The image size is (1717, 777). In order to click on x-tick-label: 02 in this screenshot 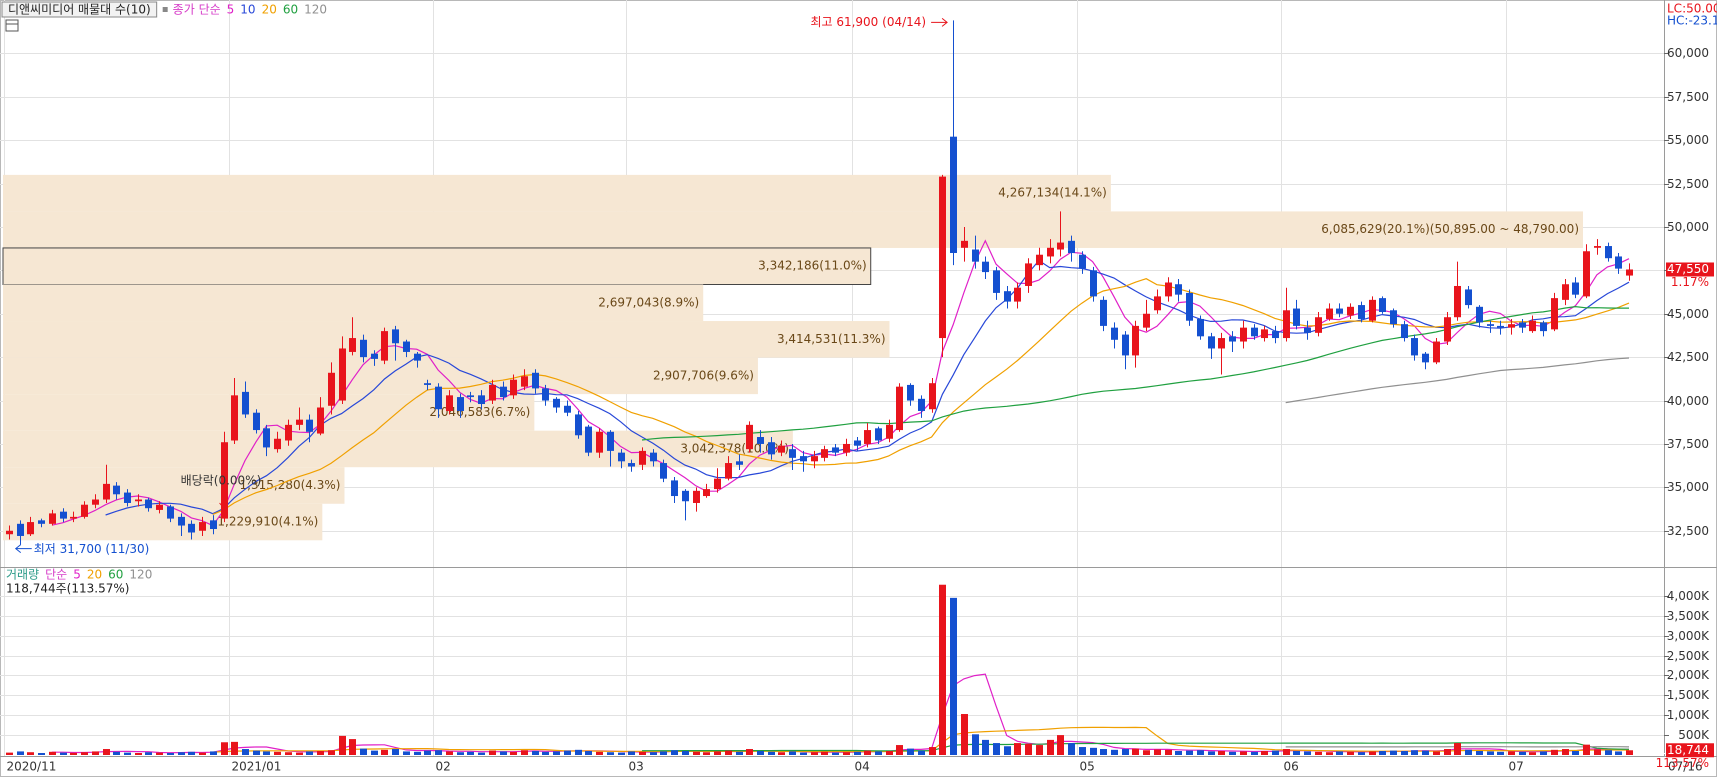, I will do `click(443, 767)`.